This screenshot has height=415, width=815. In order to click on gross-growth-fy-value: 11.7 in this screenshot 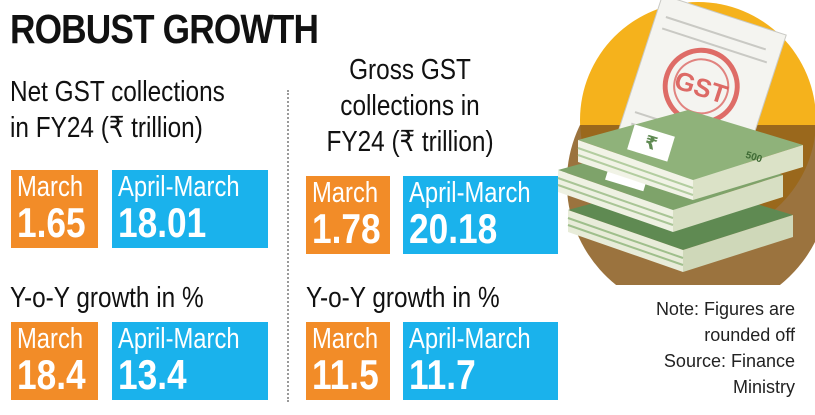, I will do `click(442, 374)`.